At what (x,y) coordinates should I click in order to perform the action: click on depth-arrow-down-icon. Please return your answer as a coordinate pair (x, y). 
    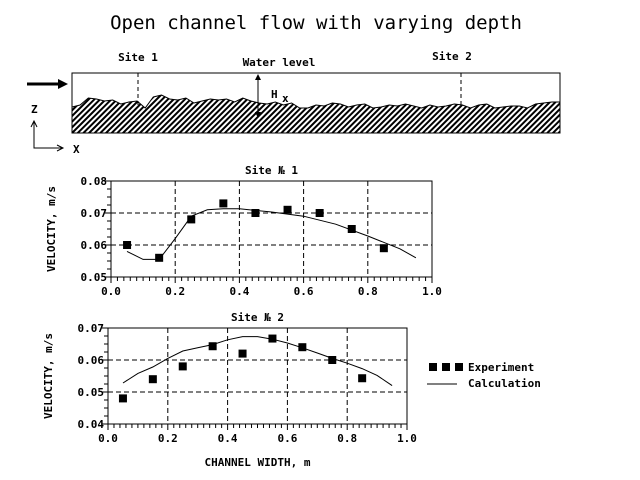
    Looking at the image, I should click on (258, 115).